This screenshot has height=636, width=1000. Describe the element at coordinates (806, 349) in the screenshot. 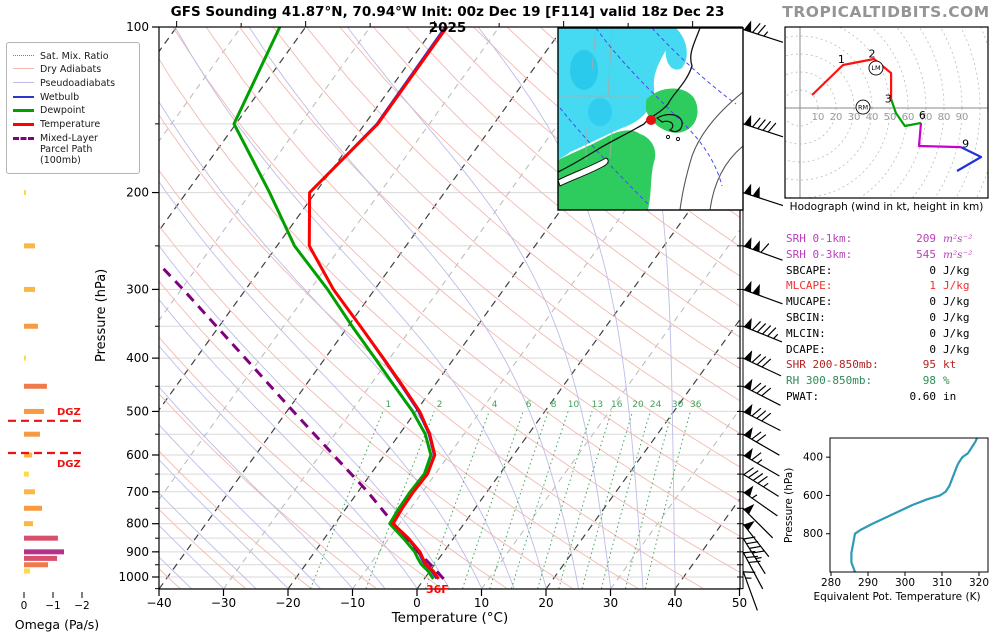

I see `index-label: DCAPE:` at that location.